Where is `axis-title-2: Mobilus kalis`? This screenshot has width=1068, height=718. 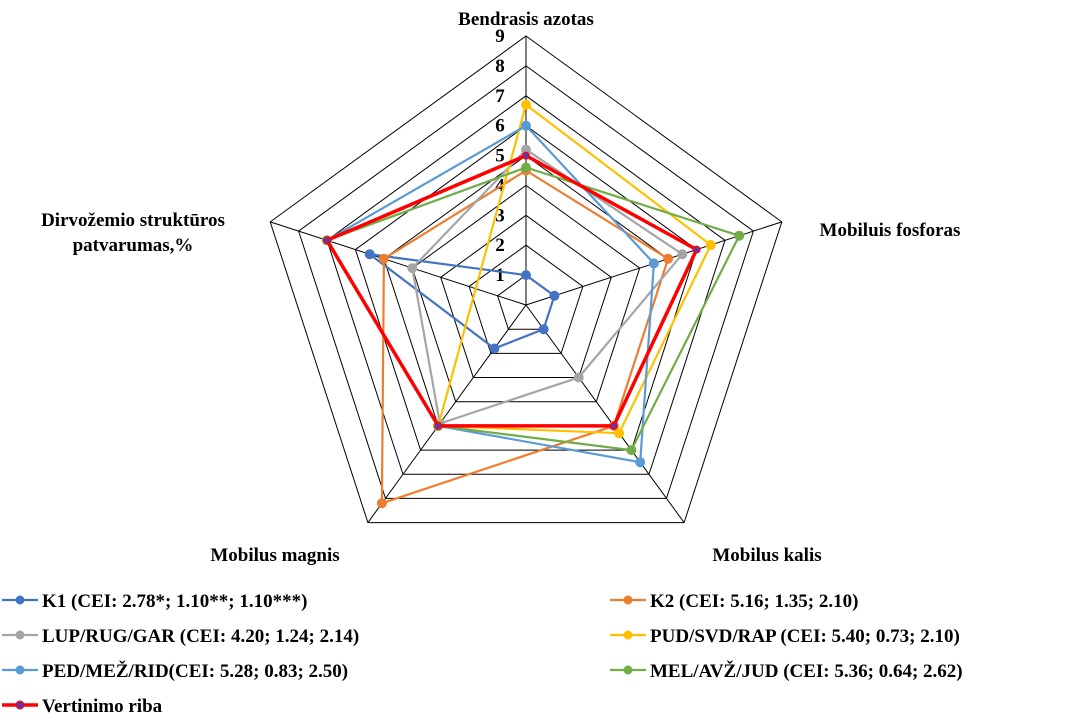 axis-title-2: Mobilus kalis is located at coordinates (766, 555).